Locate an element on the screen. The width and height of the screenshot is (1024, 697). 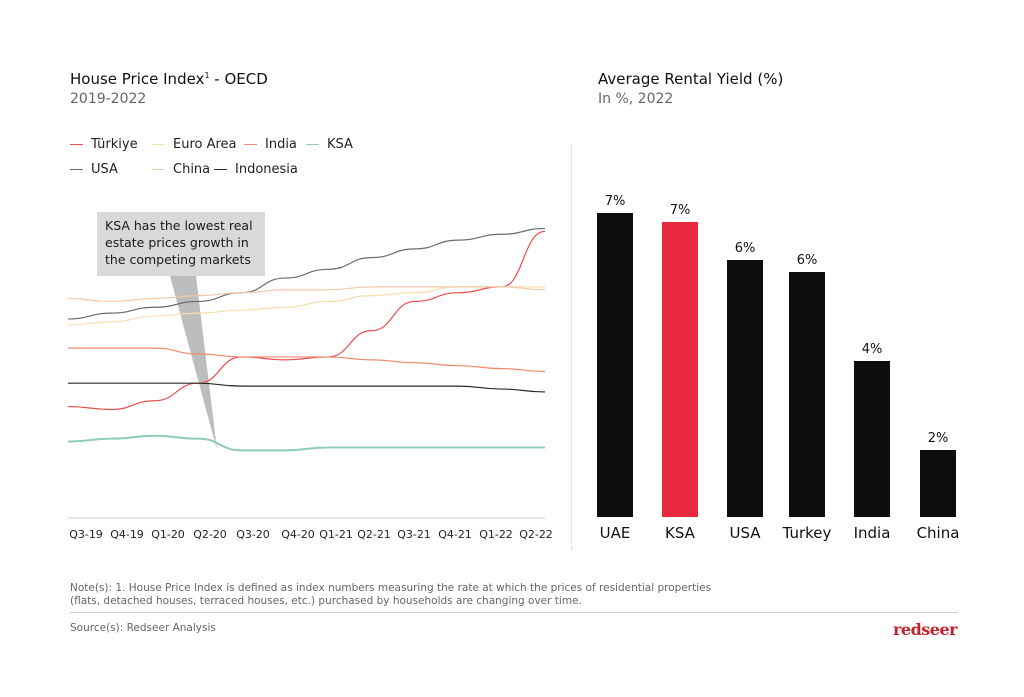
callout-pointer is located at coordinates (193, 363).